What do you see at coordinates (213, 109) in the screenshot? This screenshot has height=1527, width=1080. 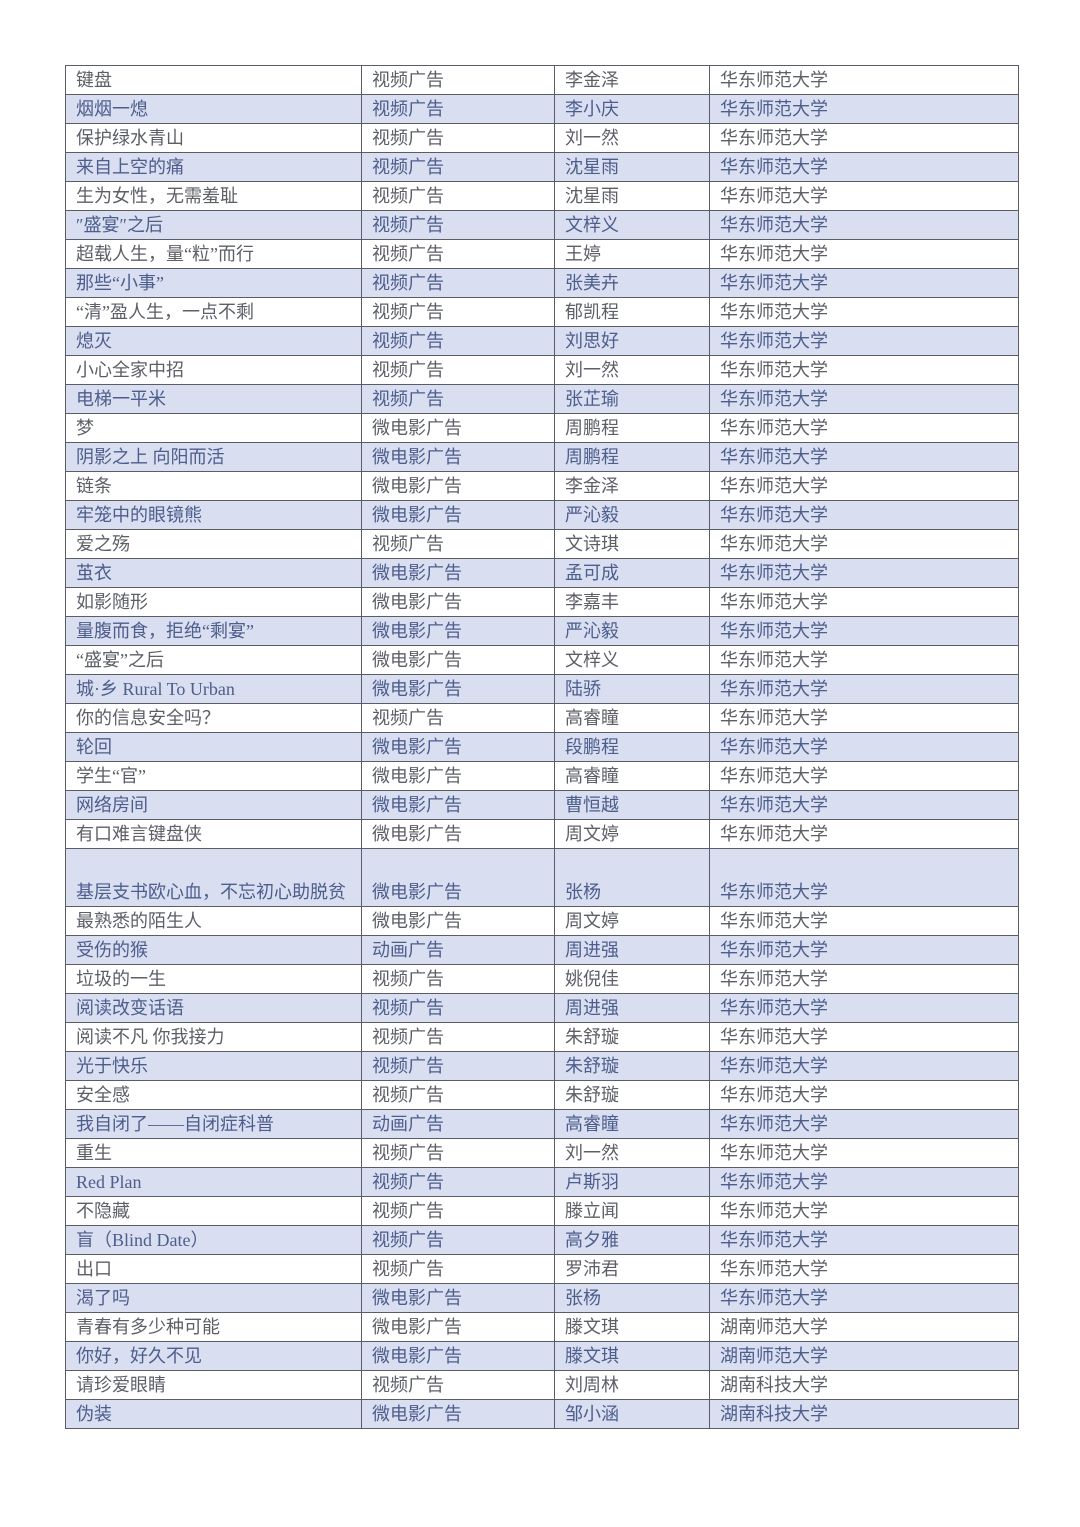 I see `work-title-cell: 烟烟一熄` at bounding box center [213, 109].